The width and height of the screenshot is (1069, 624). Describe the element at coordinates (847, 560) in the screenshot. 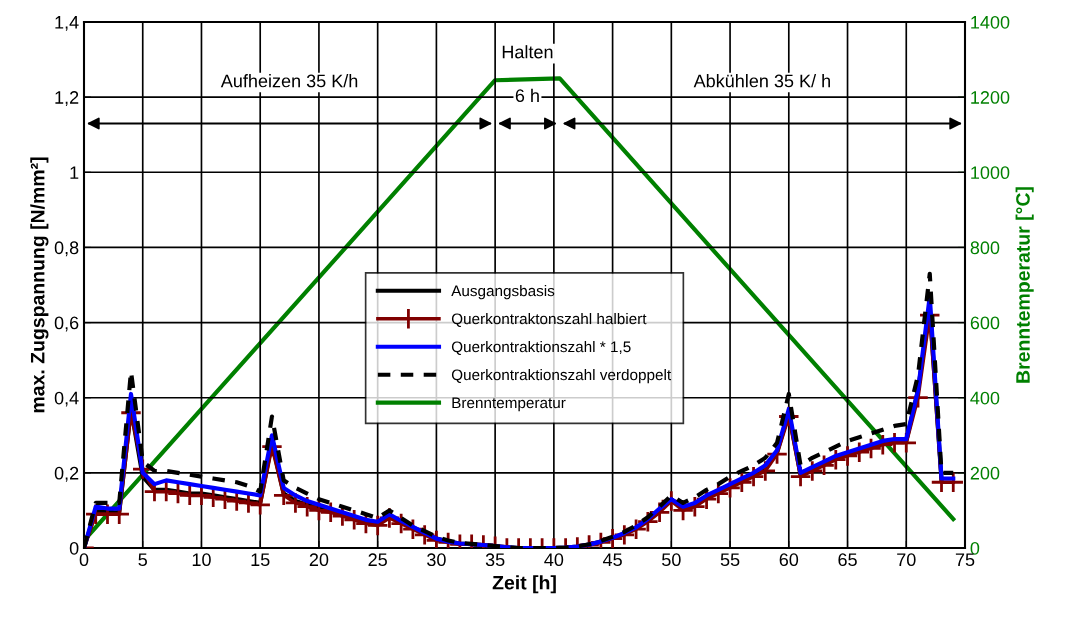

I see `x-tick-label: 65` at that location.